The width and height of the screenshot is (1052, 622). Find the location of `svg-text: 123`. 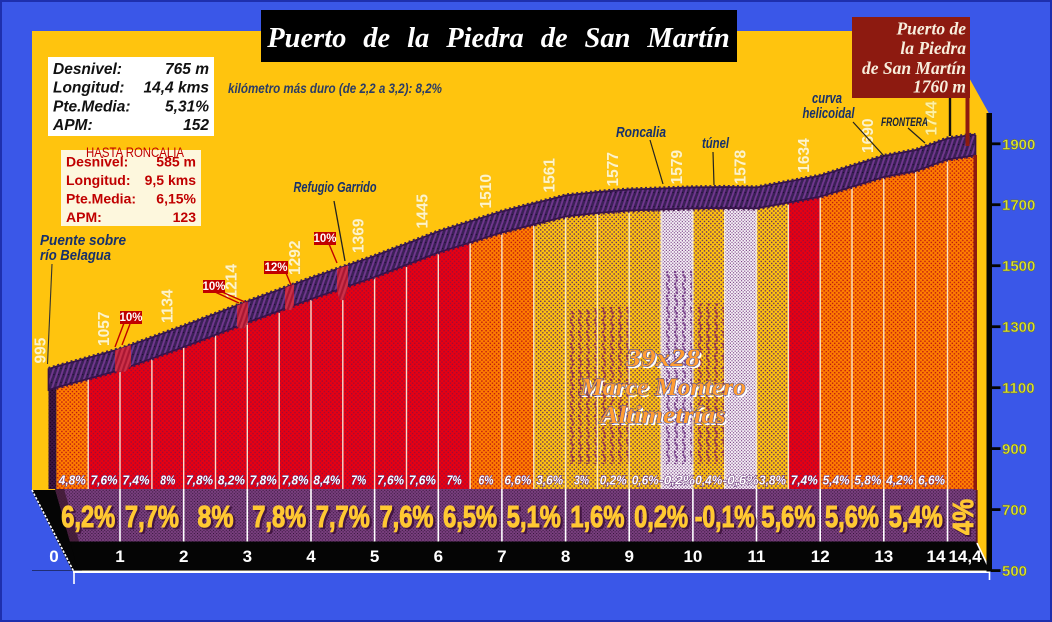

svg-text: 123 is located at coordinates (185, 217).